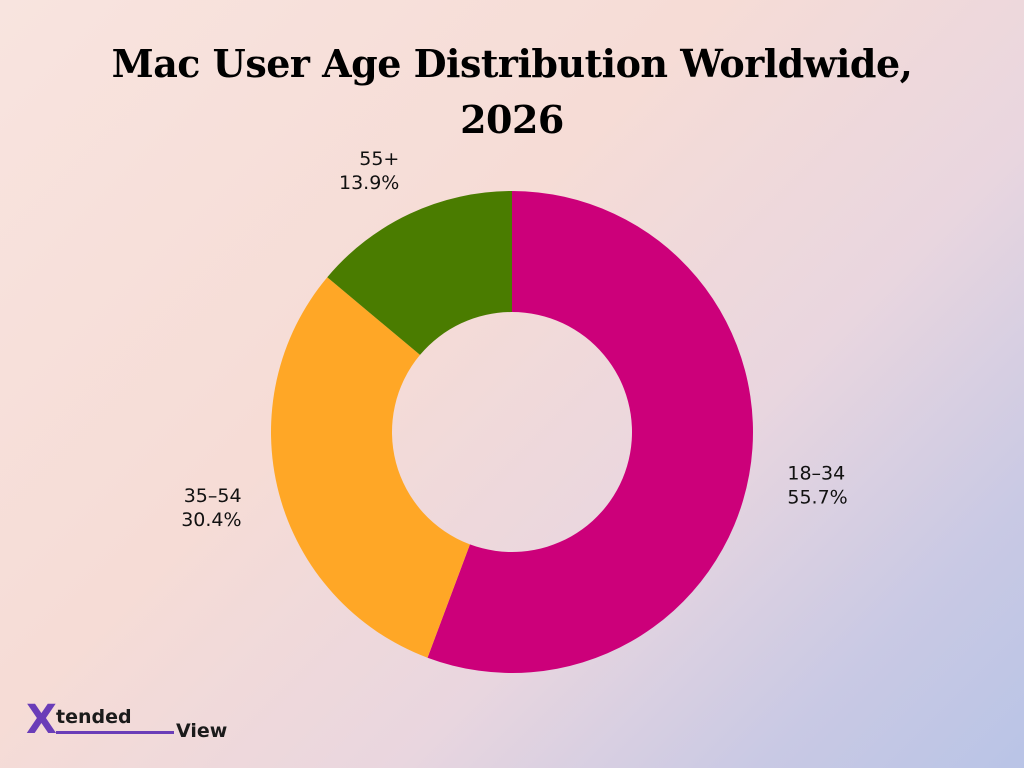 The height and width of the screenshot is (768, 1024). Describe the element at coordinates (512, 63) in the screenshot. I see `chart-title-line-1: Mac User Age Distribution Worldwide,` at that location.